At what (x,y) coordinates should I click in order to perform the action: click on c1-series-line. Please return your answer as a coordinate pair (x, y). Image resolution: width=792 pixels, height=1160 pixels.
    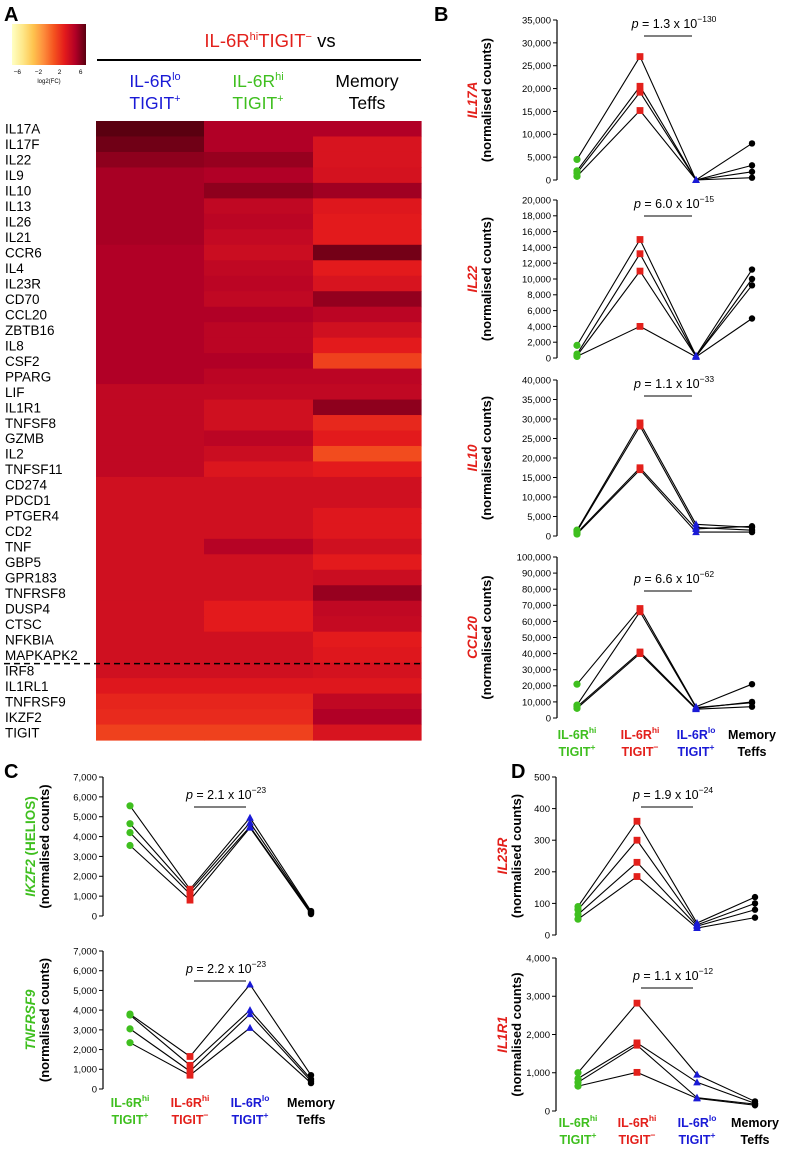
    Looking at the image, I should click on (220, 1055).